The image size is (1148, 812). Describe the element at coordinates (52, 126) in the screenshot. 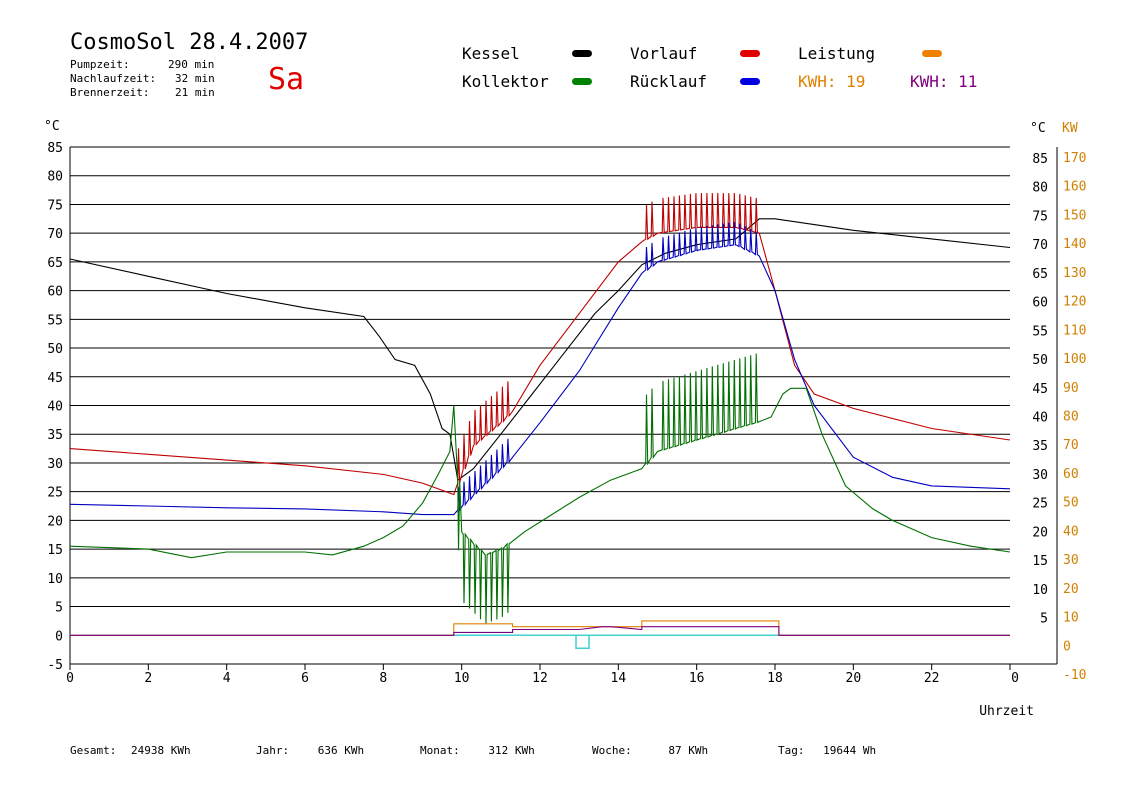

I see `y-axis-label-left: °C` at that location.